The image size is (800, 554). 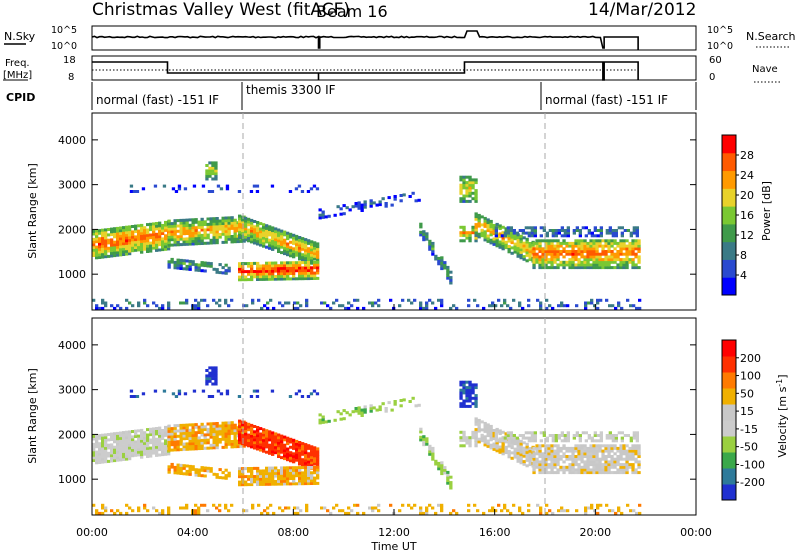 What do you see at coordinates (291, 90) in the screenshot?
I see `cpid-segment-2: themis 3300 IF` at bounding box center [291, 90].